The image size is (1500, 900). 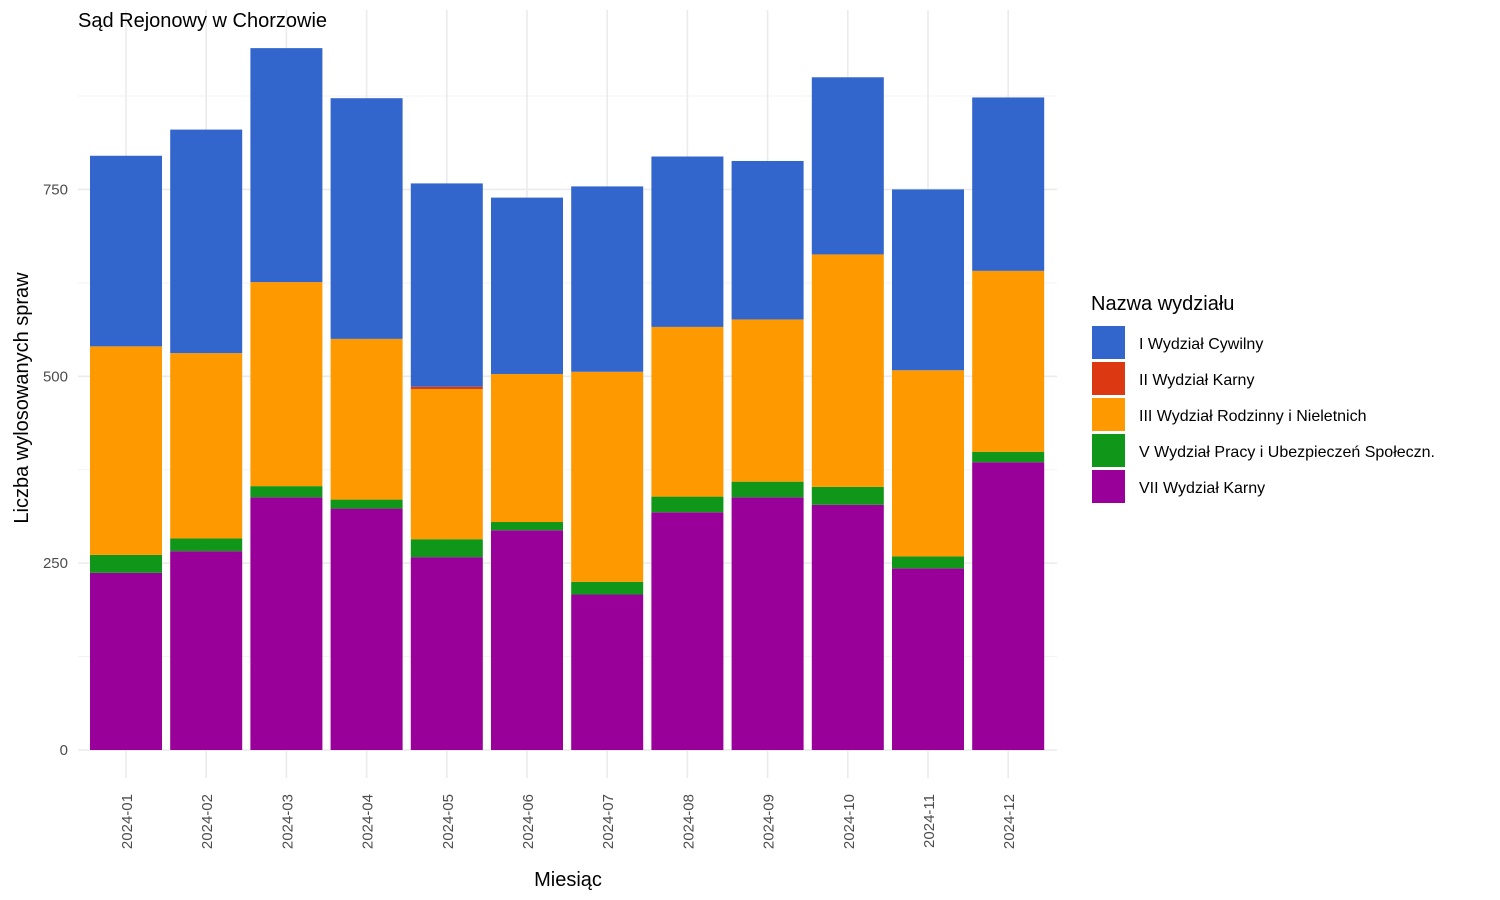 I want to click on x-tick-label: 2024-06, so click(x=528, y=821).